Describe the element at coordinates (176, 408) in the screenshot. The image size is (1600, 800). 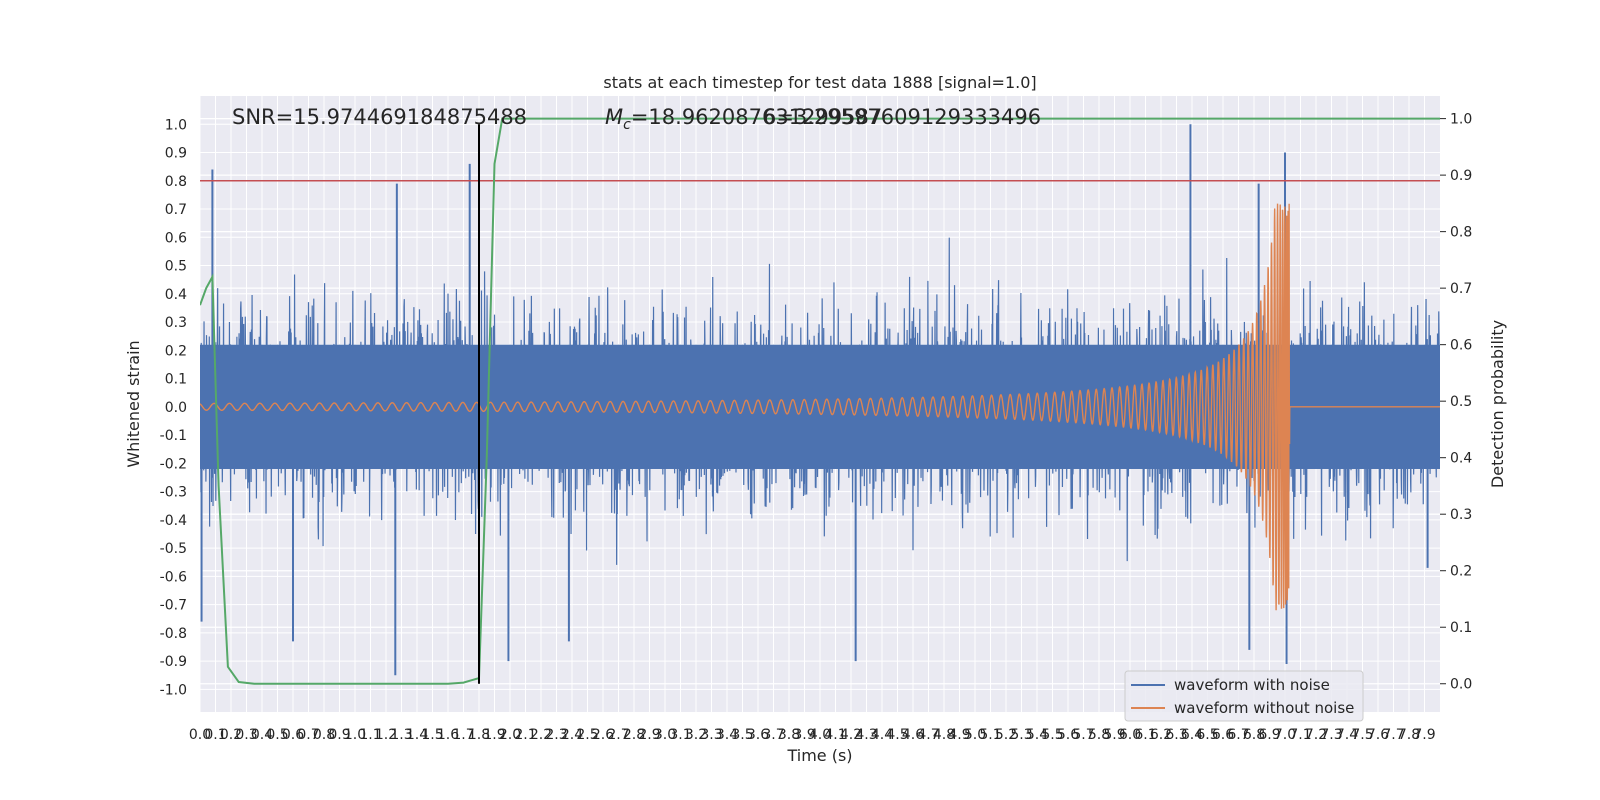
I see `y-tick-label: 0.0` at that location.